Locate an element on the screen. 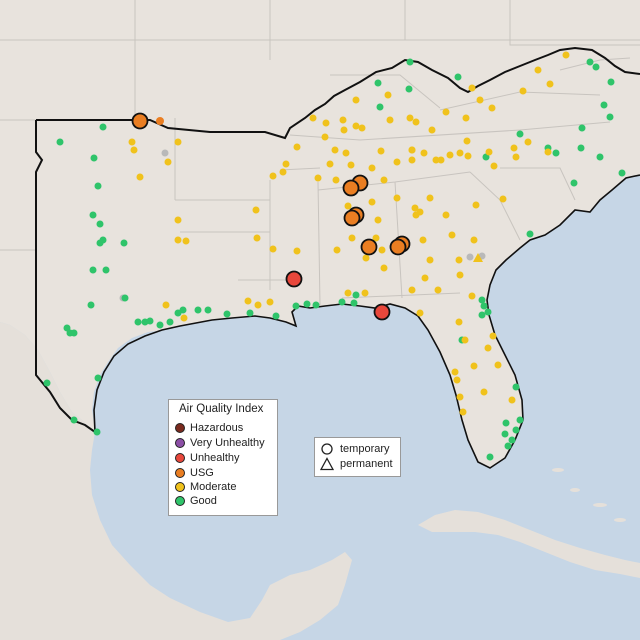  moderate-permanent-marker is located at coordinates (478, 257).